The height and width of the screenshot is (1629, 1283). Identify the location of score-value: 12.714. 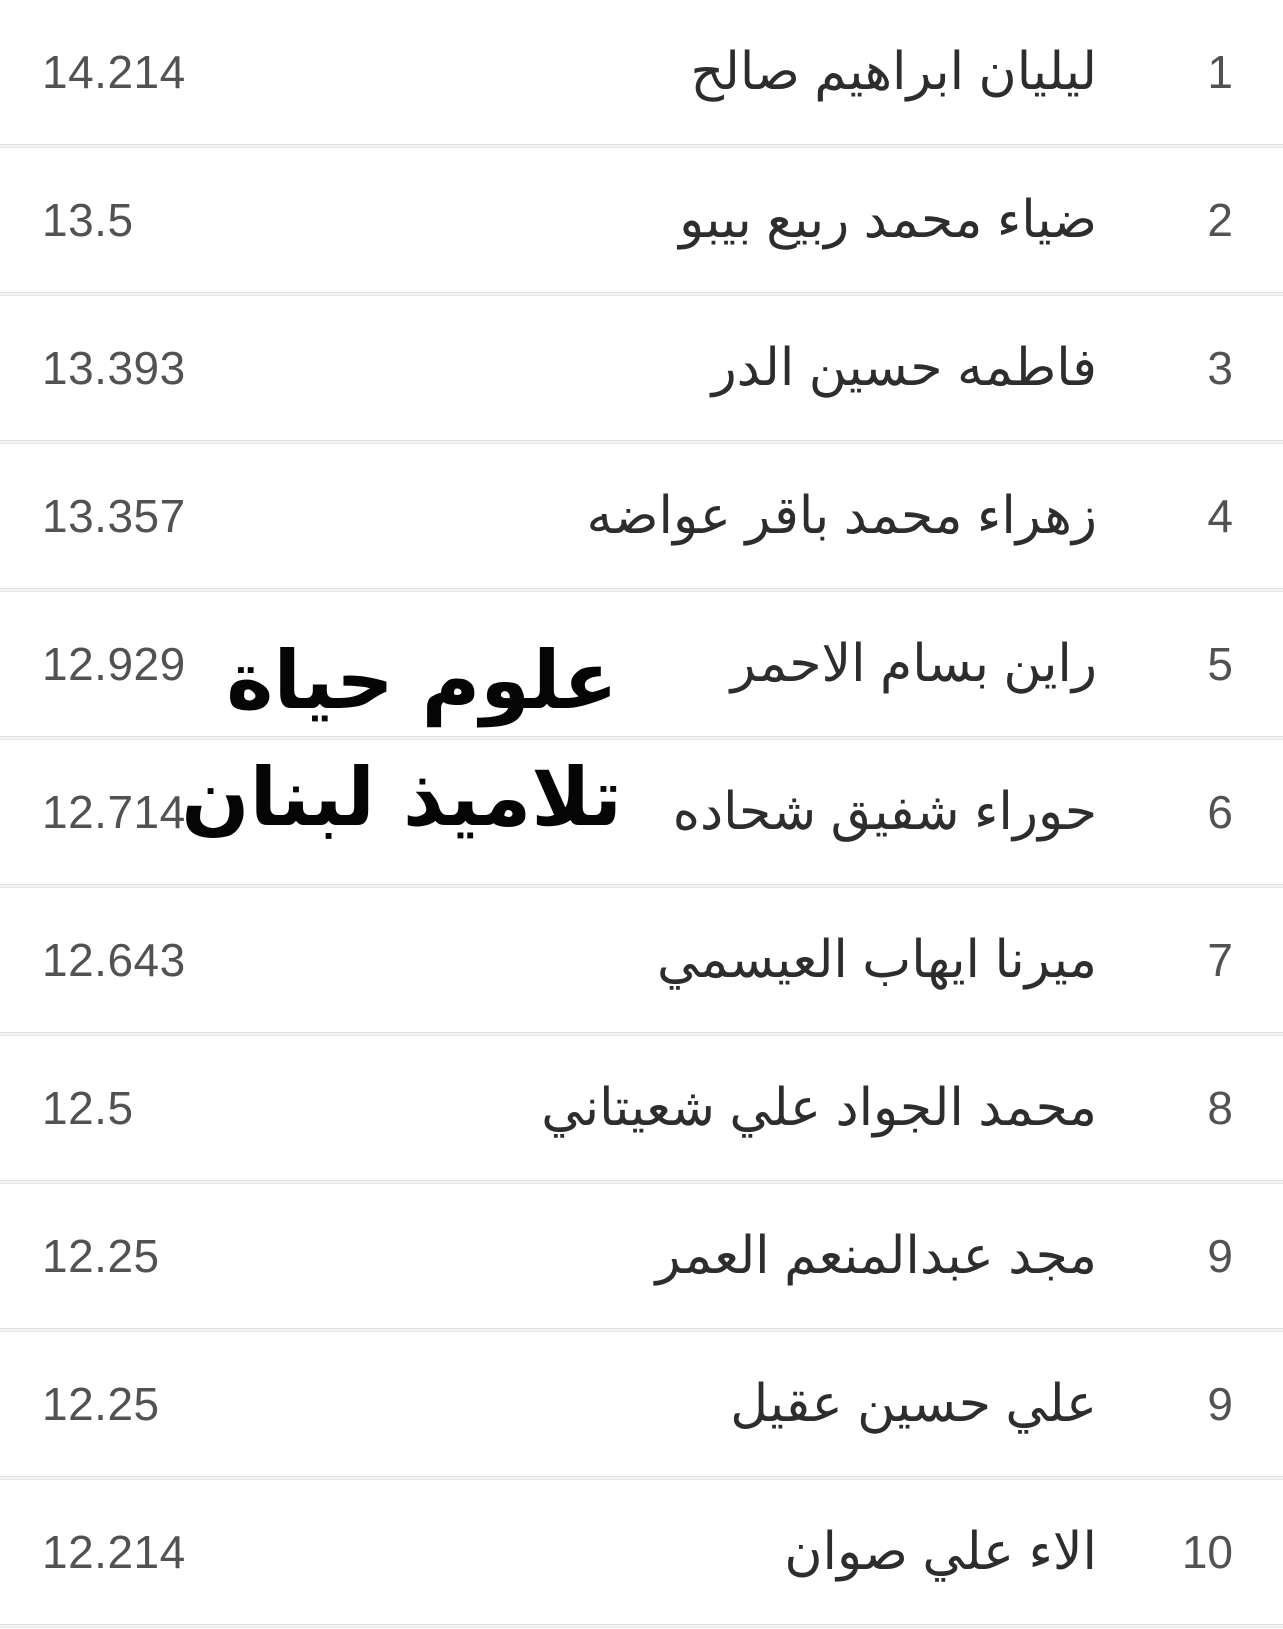
(114, 812).